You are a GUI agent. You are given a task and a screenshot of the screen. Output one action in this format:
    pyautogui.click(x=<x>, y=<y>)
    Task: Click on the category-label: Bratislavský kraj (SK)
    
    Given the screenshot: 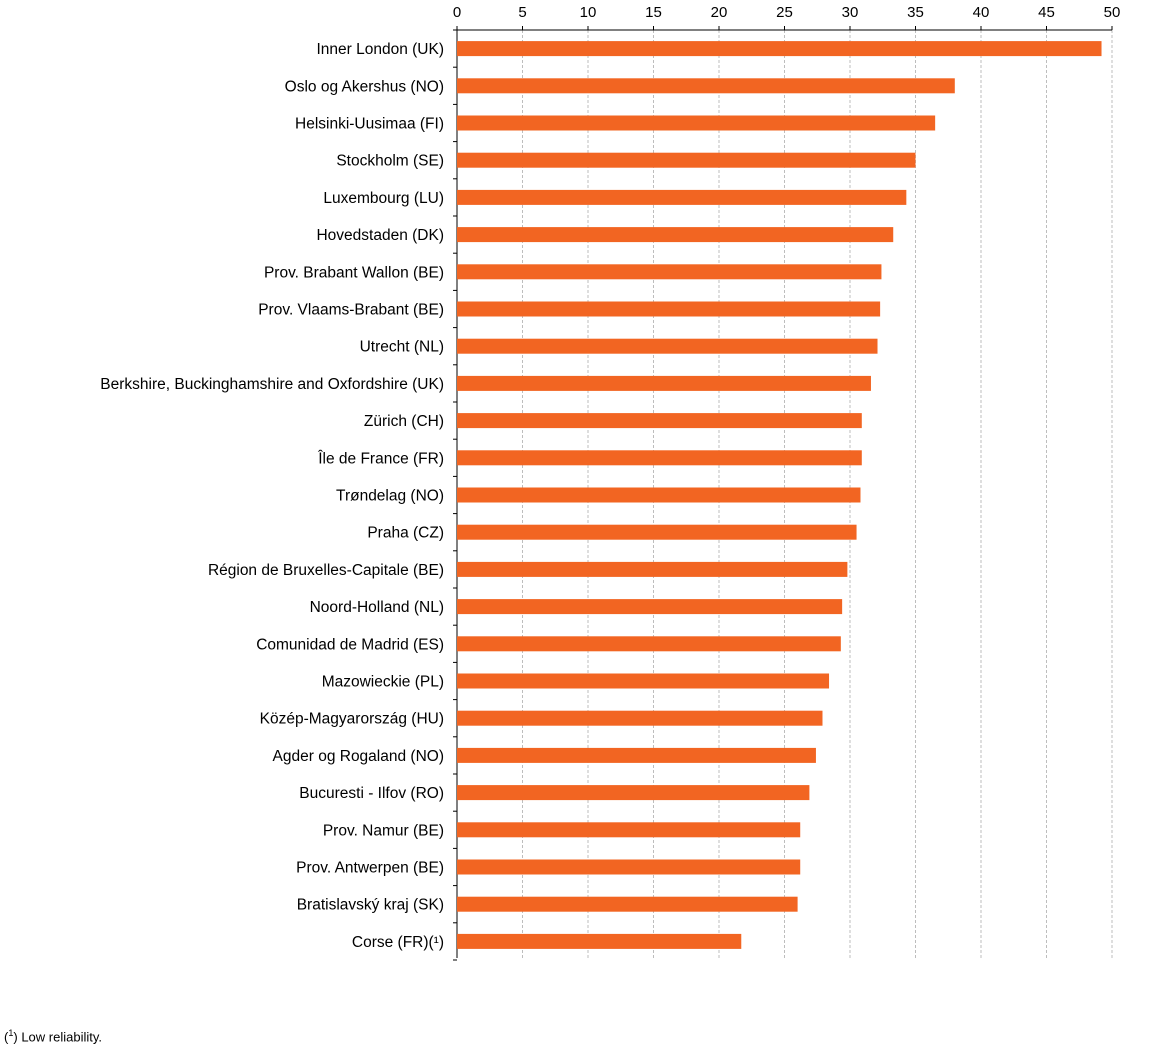 What is the action you would take?
    pyautogui.click(x=370, y=905)
    